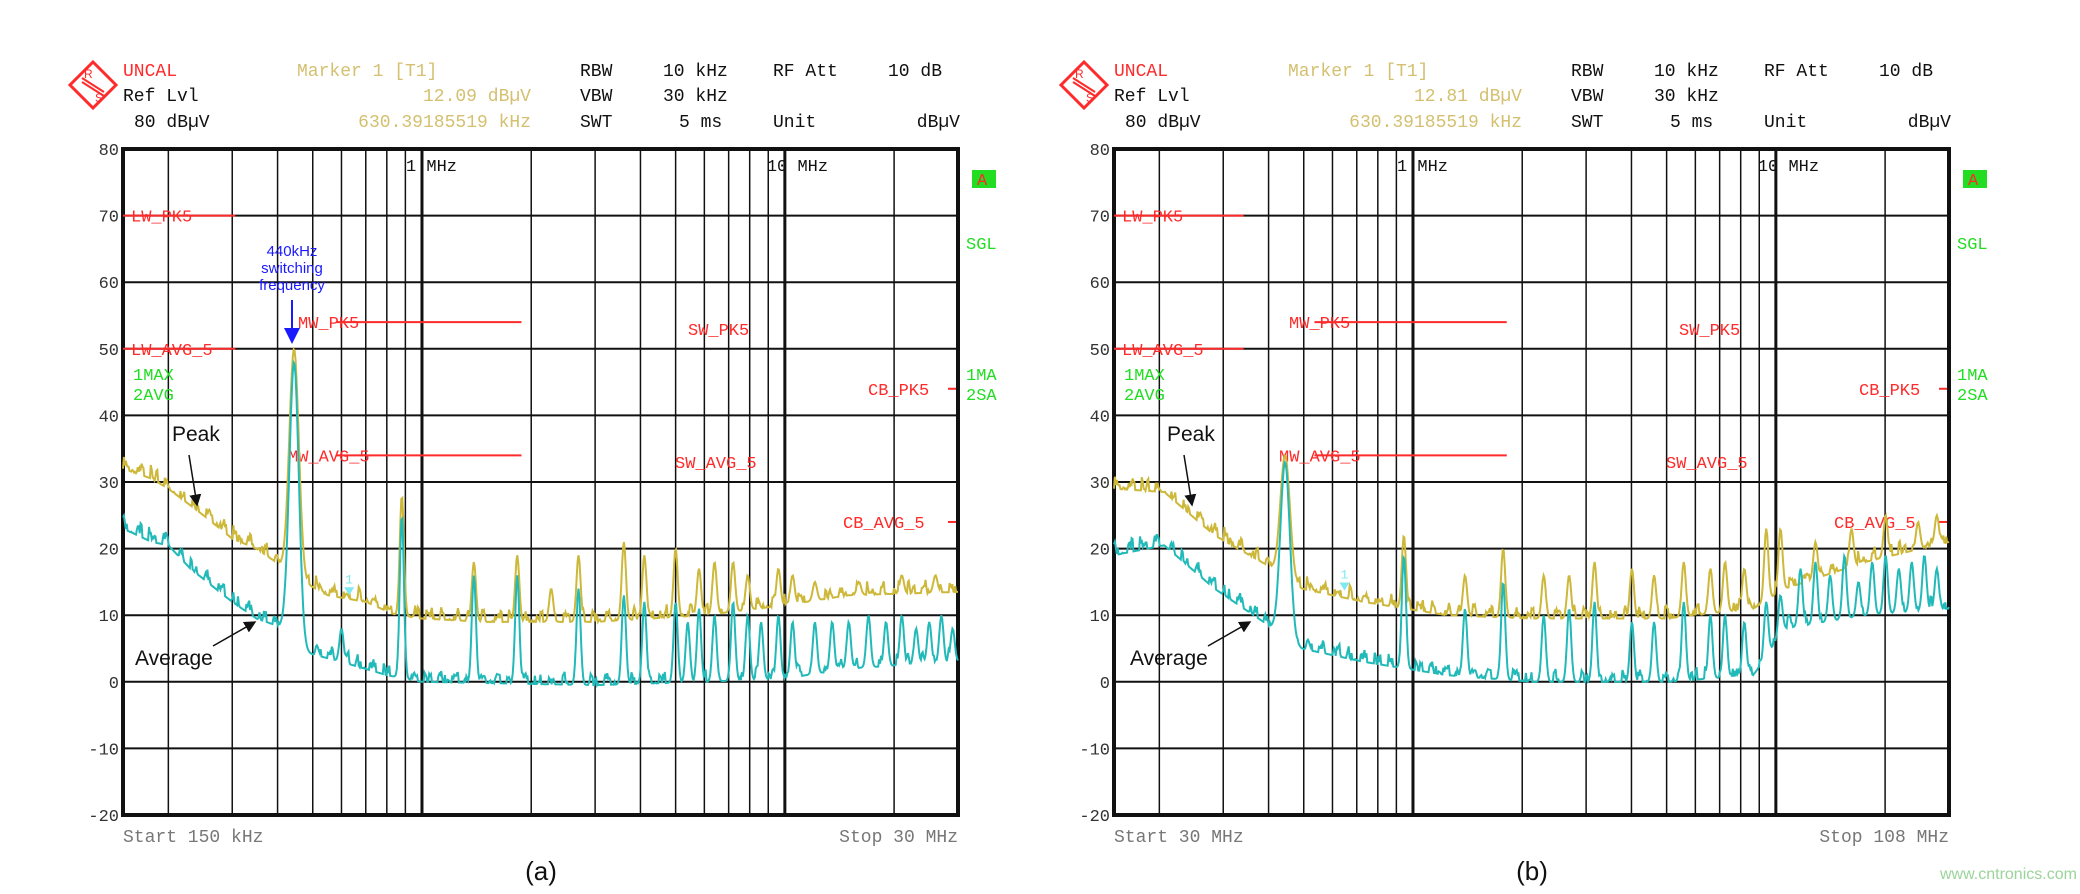  What do you see at coordinates (1079, 74) in the screenshot?
I see `svg-text: R` at bounding box center [1079, 74].